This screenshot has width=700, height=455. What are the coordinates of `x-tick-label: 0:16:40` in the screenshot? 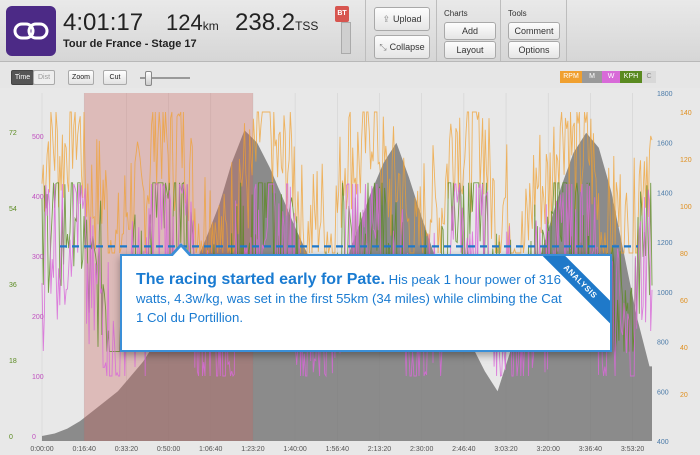 It's located at (84, 449).